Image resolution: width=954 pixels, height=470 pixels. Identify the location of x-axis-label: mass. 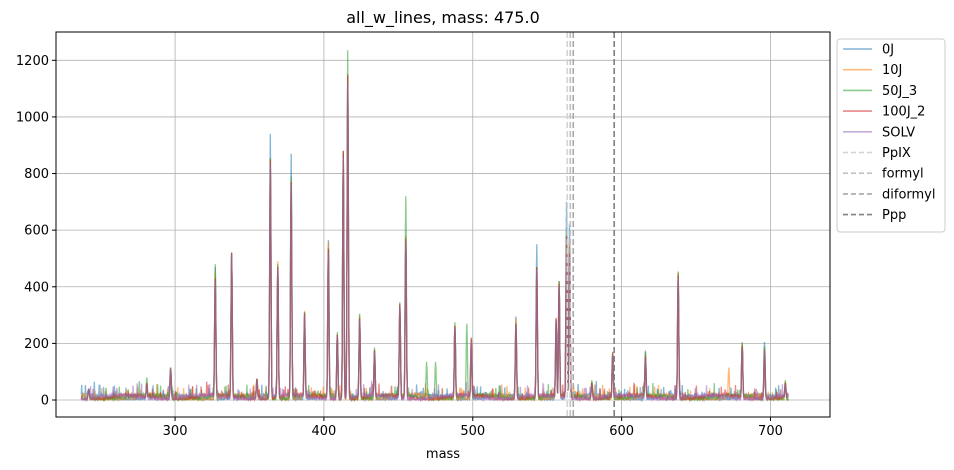
(443, 454).